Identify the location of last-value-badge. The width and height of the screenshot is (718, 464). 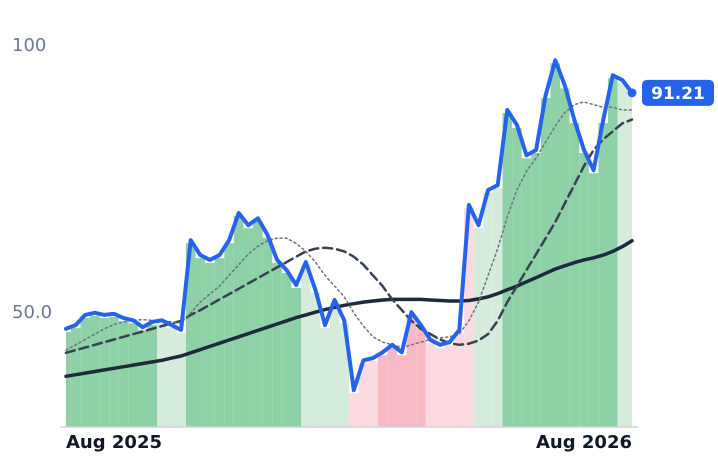
(678, 92).